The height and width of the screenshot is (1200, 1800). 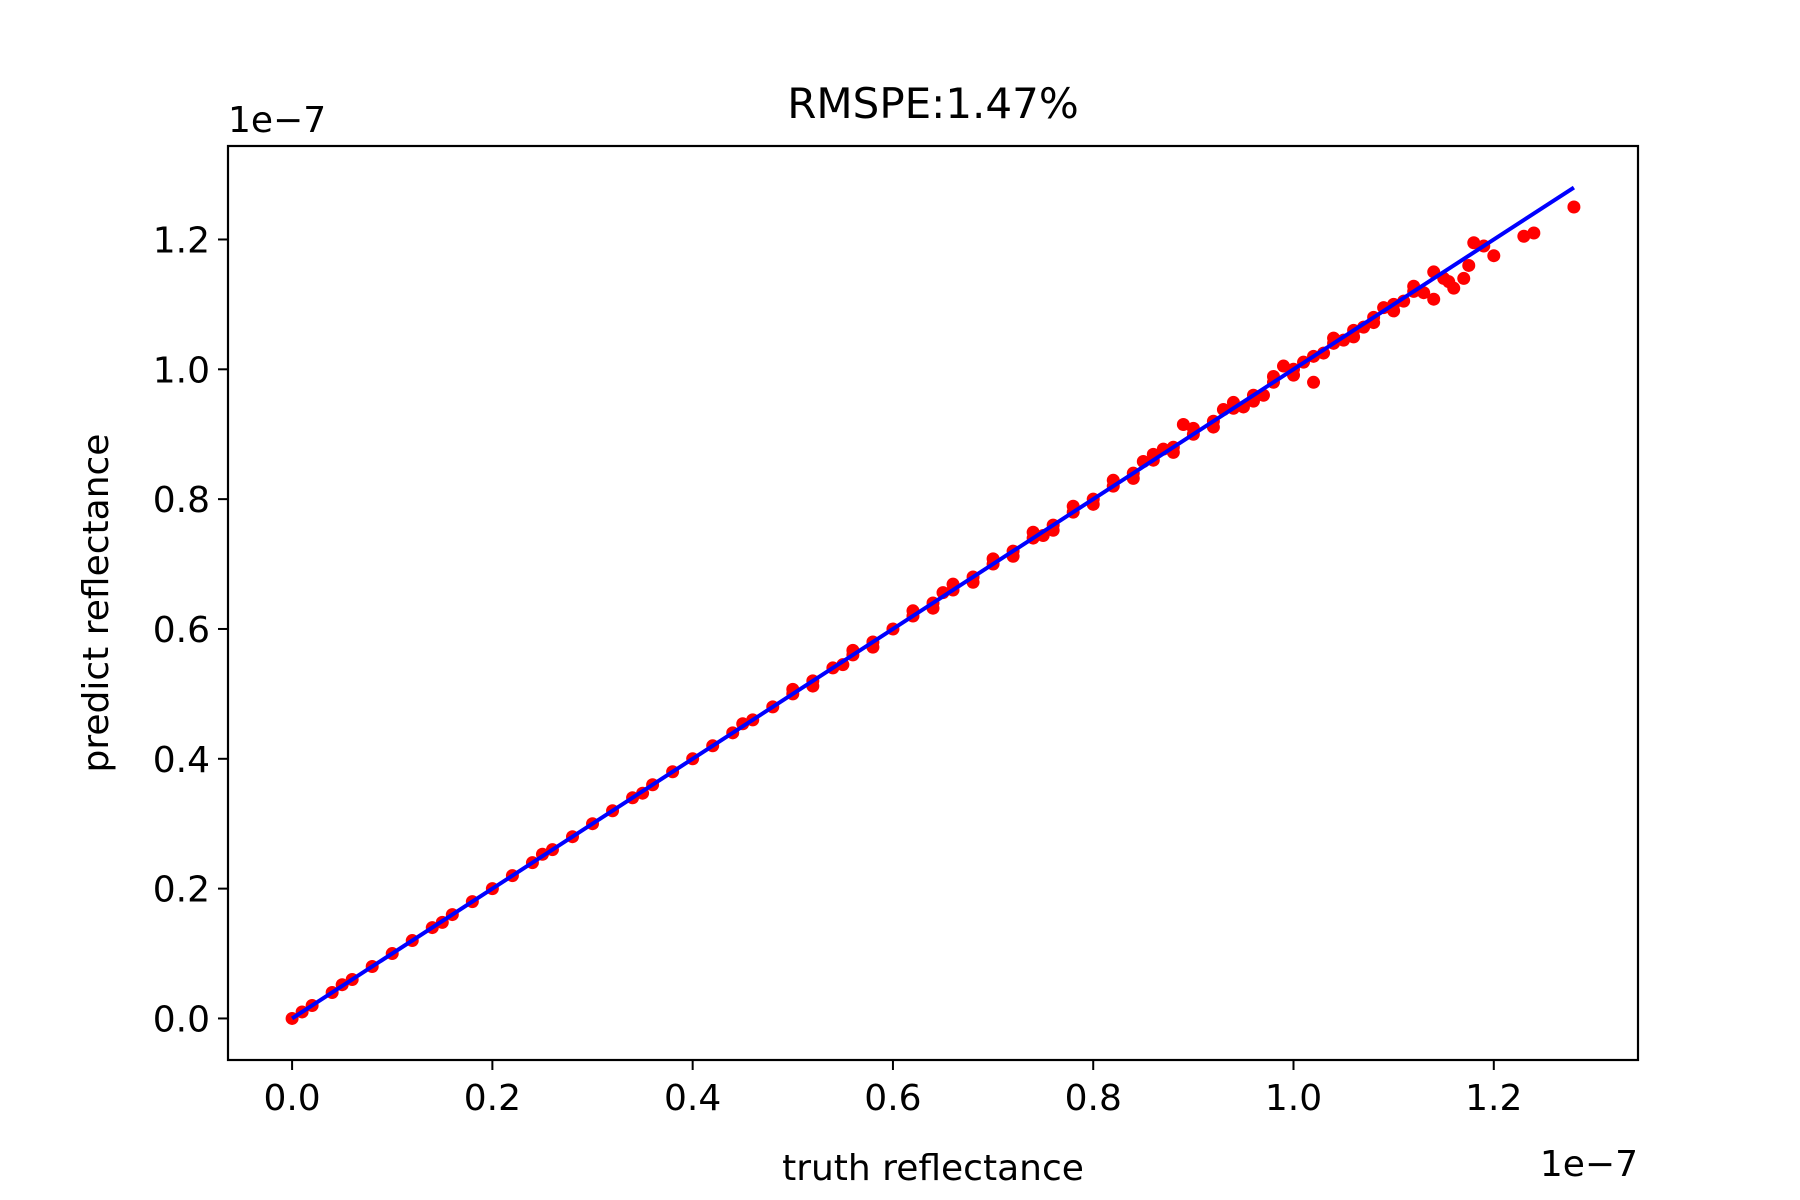 I want to click on x-tick-label: 0.6, so click(x=892, y=1098).